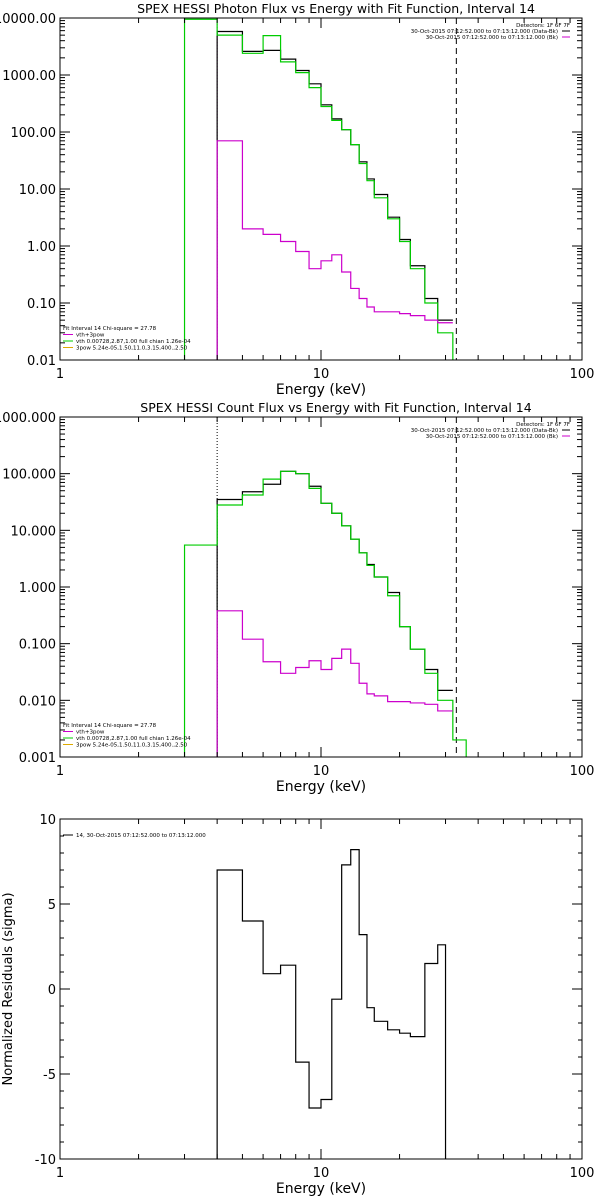 The width and height of the screenshot is (600, 1200). Describe the element at coordinates (49, 1075) in the screenshot. I see `y-tick-label: -5` at that location.